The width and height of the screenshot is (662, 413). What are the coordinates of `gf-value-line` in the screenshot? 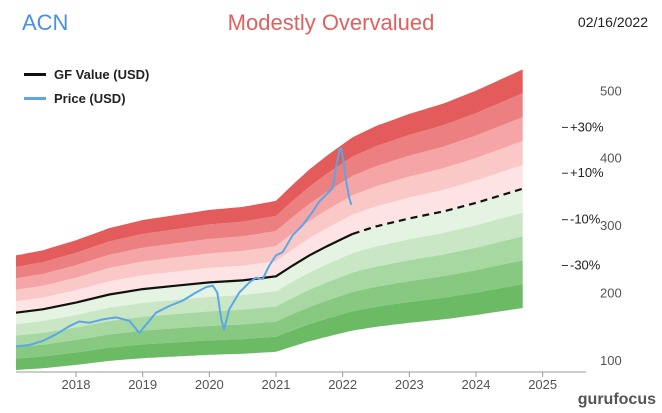 It's located at (184, 273).